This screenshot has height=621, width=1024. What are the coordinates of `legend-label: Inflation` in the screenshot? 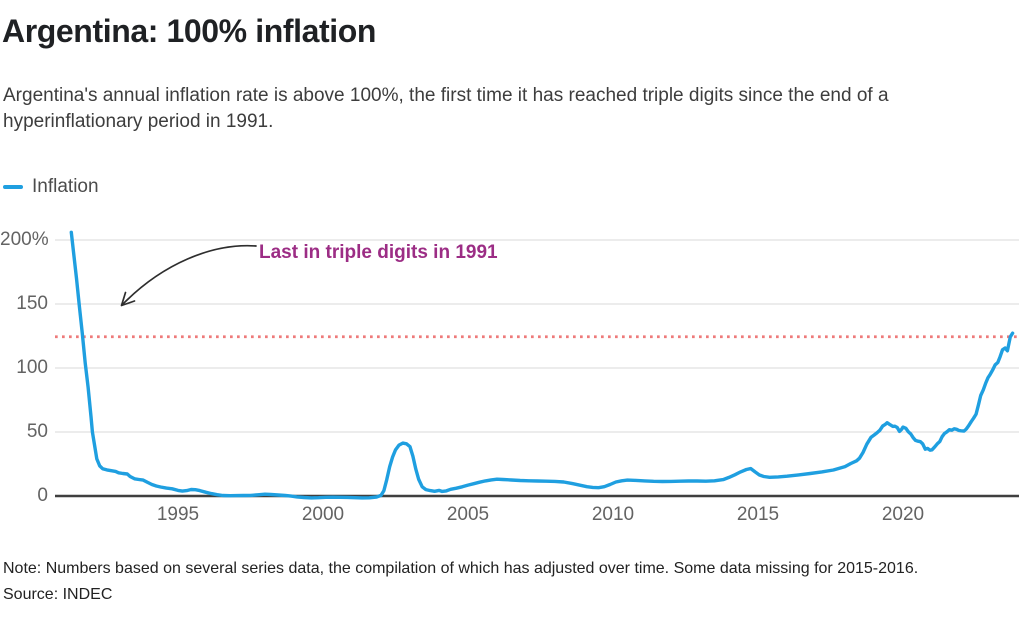 It's located at (65, 186).